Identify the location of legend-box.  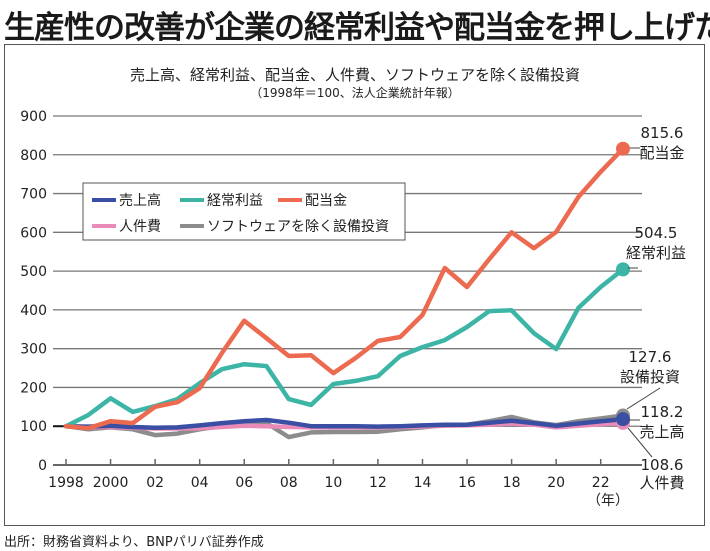
(244, 211).